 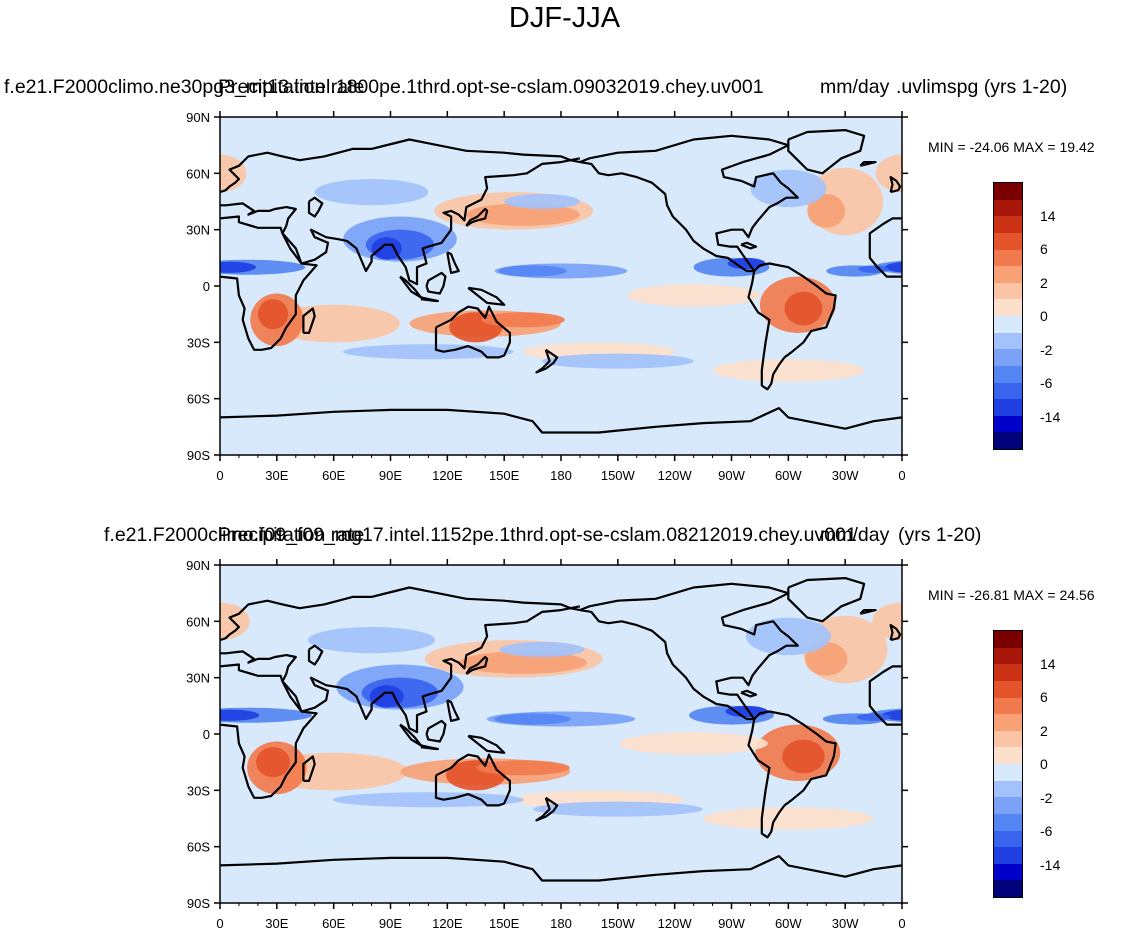 What do you see at coordinates (428, 800) in the screenshot?
I see `anomaly-sio-dry` at bounding box center [428, 800].